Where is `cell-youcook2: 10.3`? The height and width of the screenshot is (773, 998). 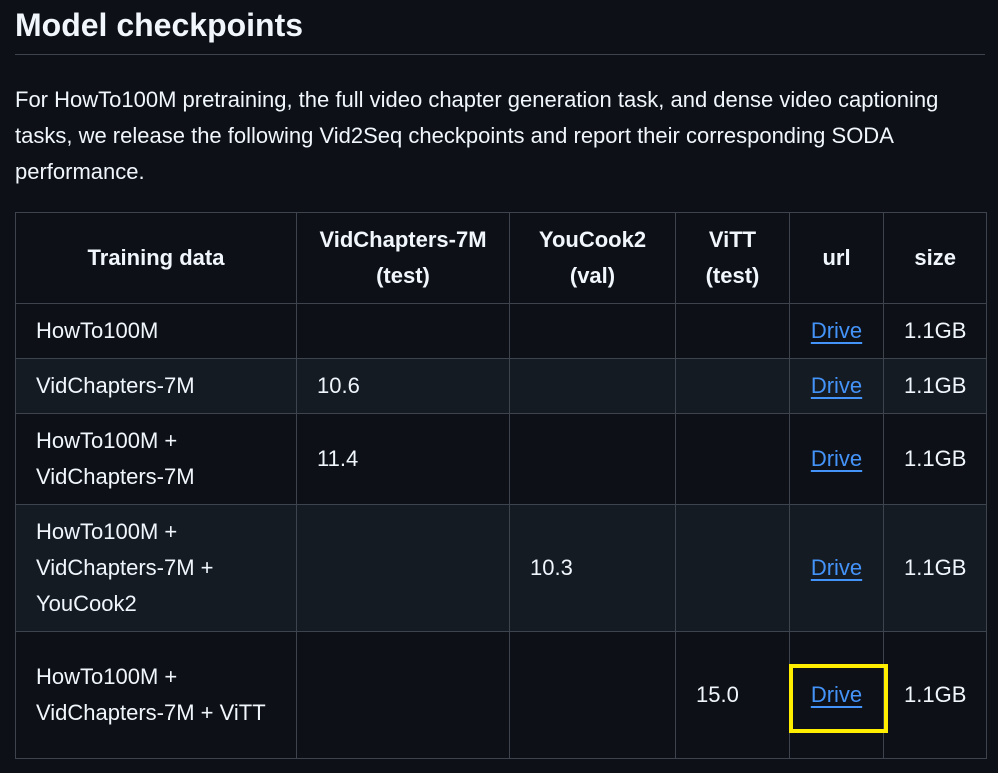 cell-youcook2: 10.3 is located at coordinates (592, 568).